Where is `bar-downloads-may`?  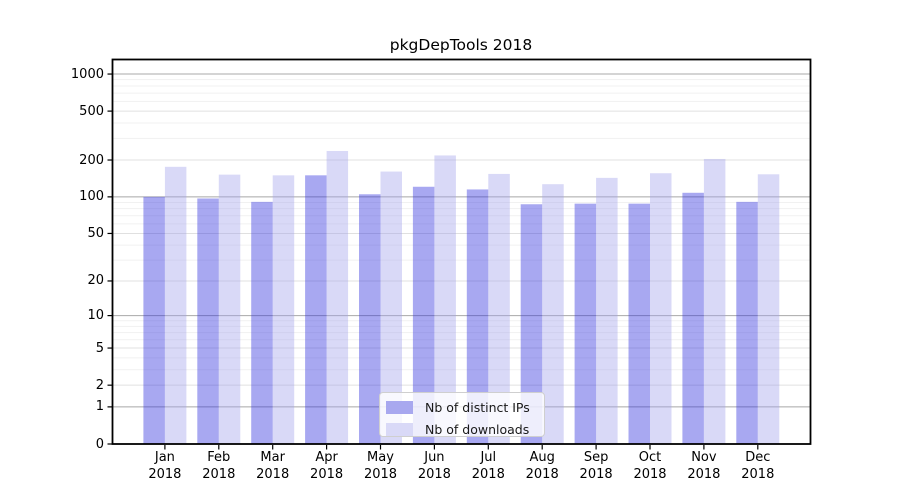 bar-downloads-may is located at coordinates (391, 307).